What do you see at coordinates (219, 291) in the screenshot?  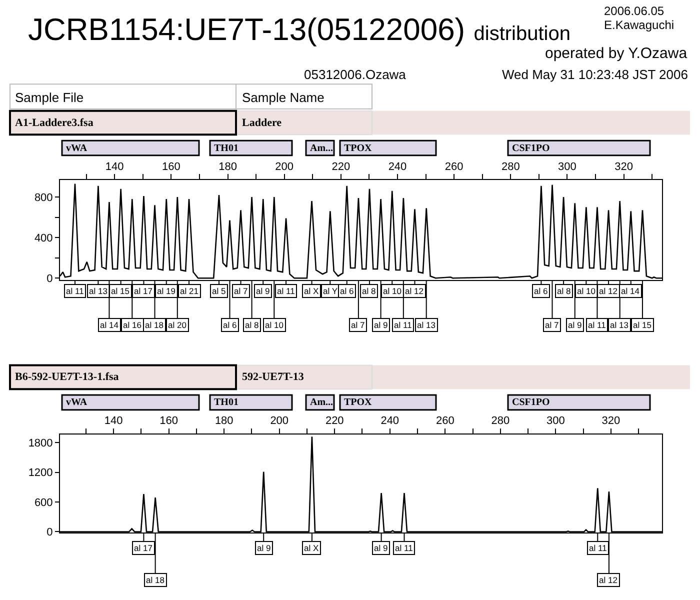 I see `text: al 5` at bounding box center [219, 291].